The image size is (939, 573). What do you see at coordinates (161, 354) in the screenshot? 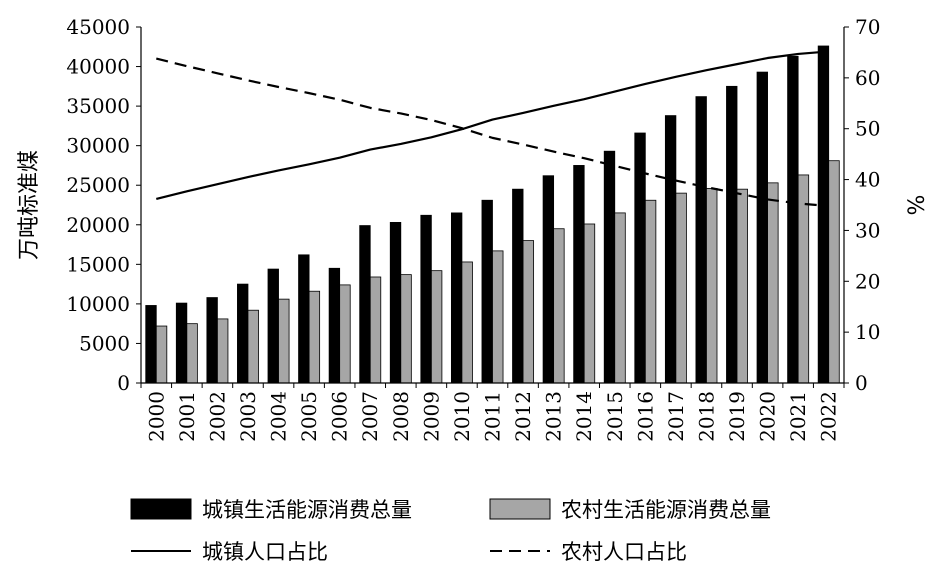
I see `rural-energy-bar-2000` at bounding box center [161, 354].